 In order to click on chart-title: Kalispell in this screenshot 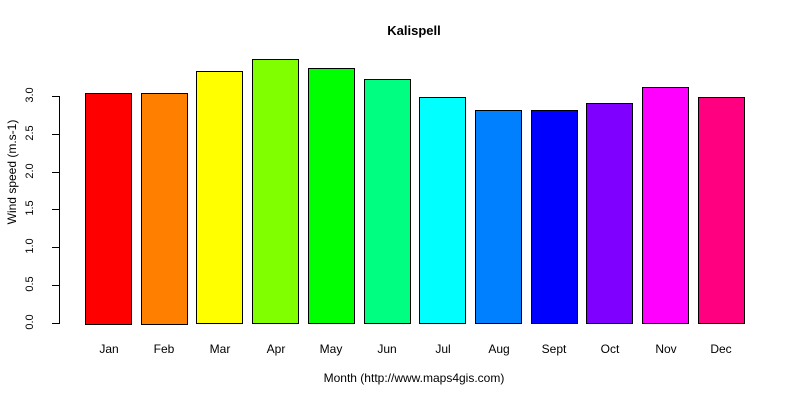, I will do `click(414, 30)`.